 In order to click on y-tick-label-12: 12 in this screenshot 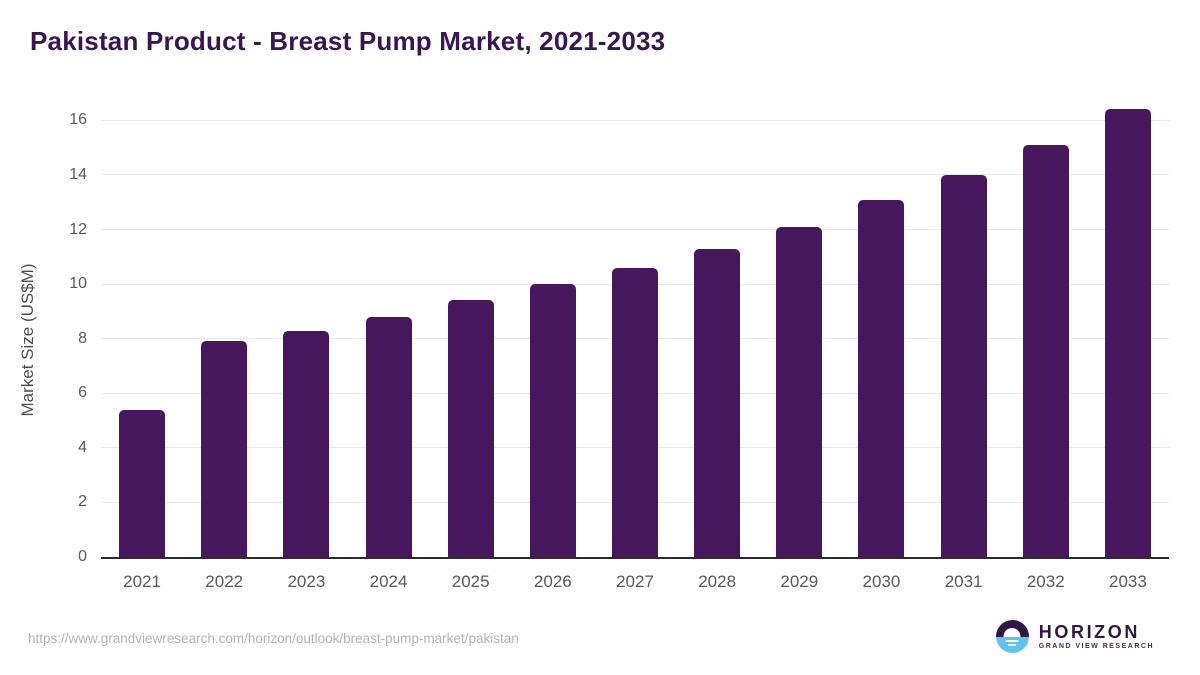, I will do `click(78, 229)`.